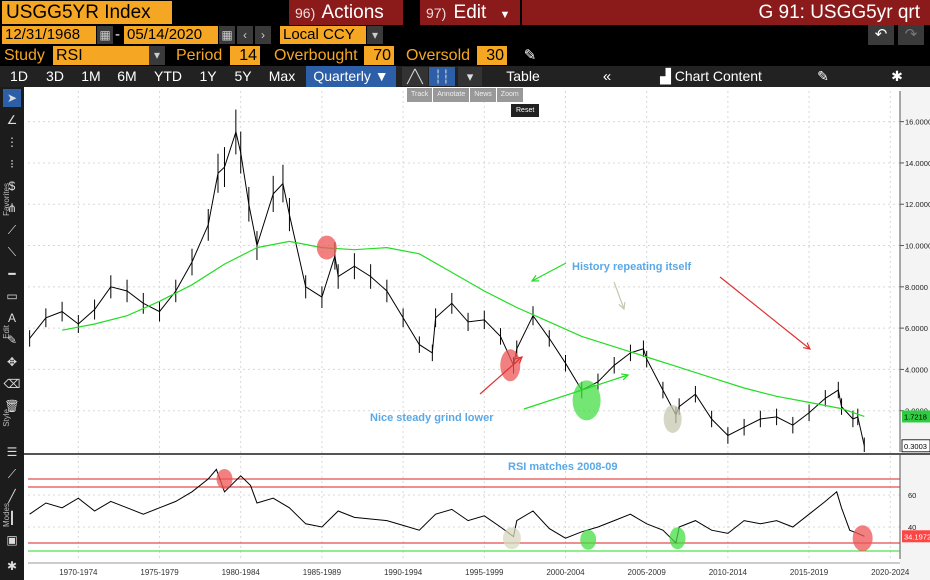 The image size is (930, 580). I want to click on actions-label: Actions, so click(352, 12).